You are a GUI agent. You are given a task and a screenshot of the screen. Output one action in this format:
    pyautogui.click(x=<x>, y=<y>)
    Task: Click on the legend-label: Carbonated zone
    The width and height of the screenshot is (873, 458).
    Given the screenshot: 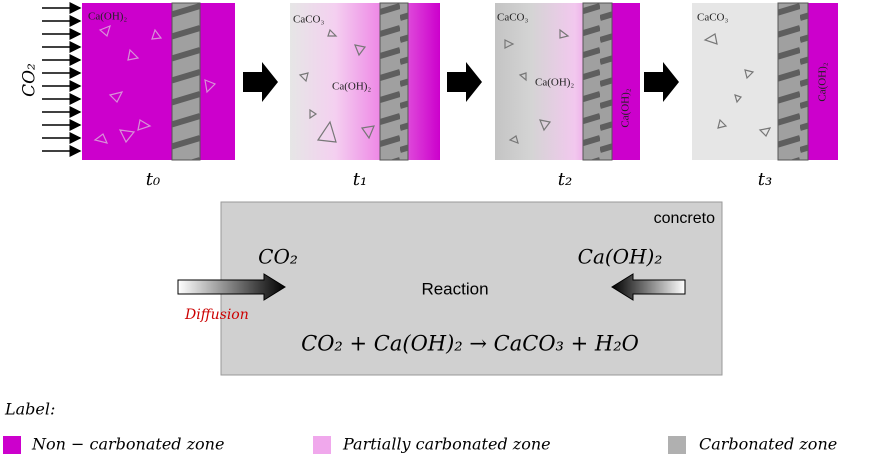 What is the action you would take?
    pyautogui.click(x=768, y=444)
    